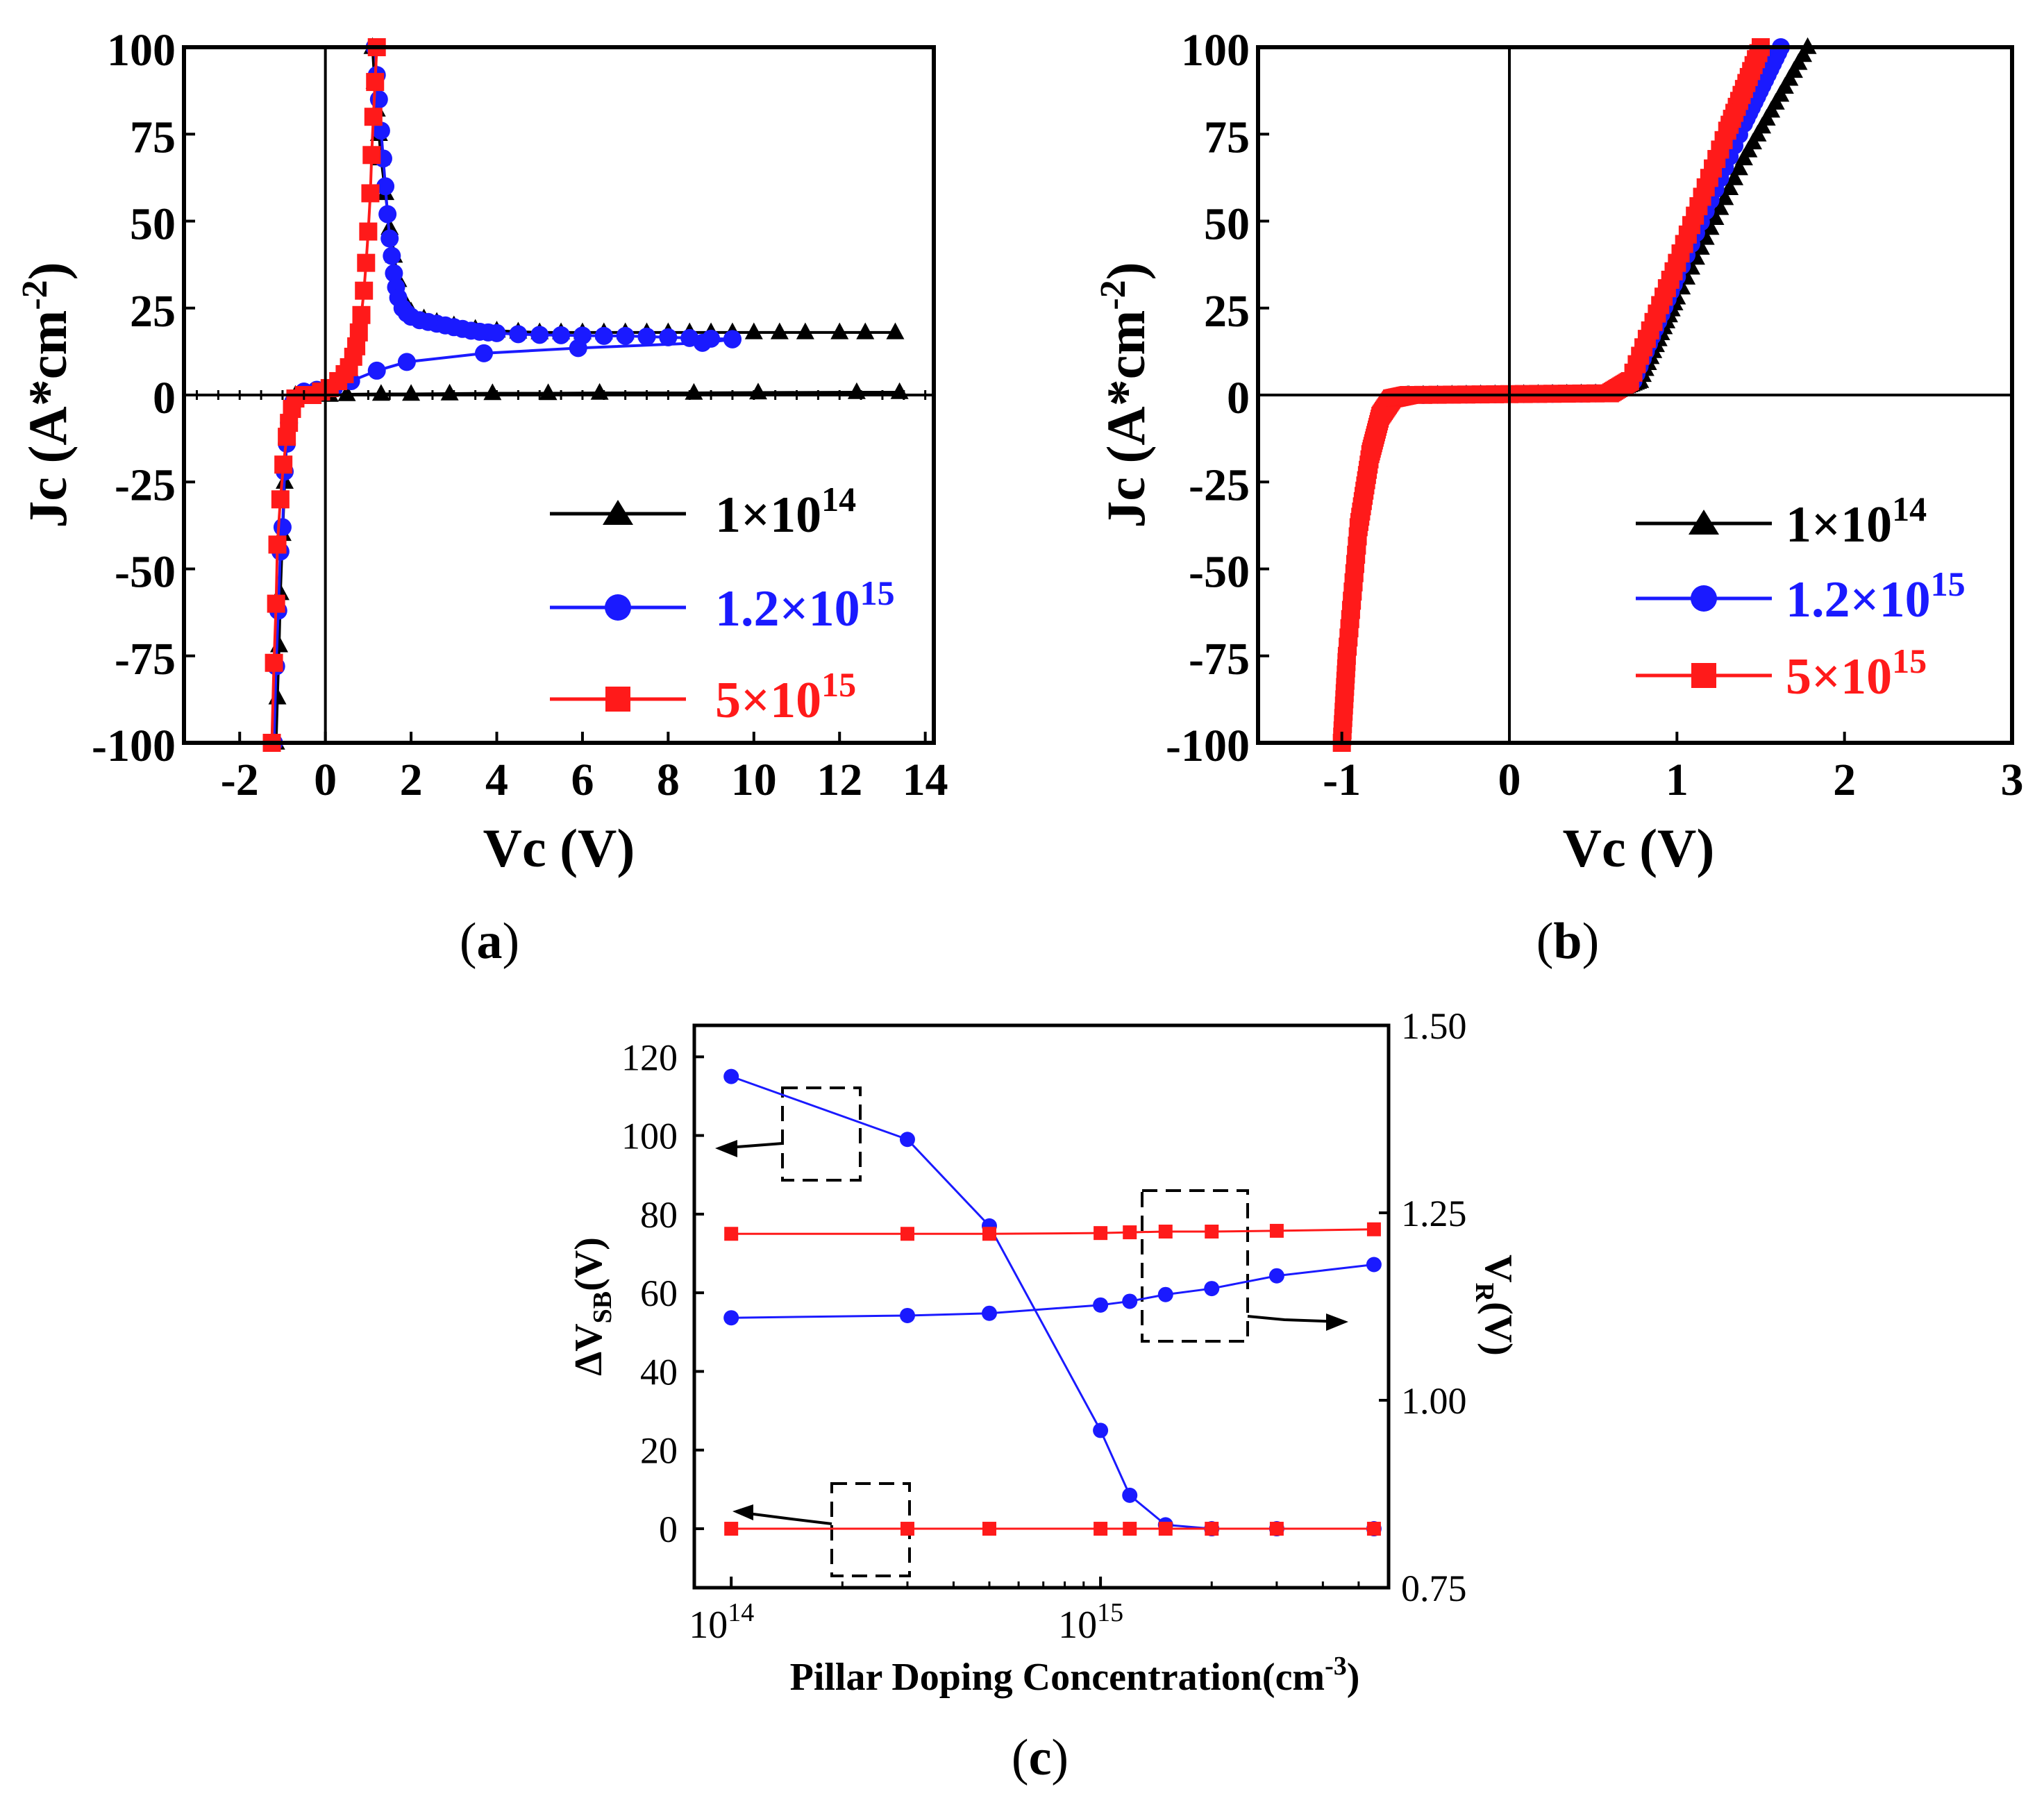 The image size is (2044, 1805). Describe the element at coordinates (805, 605) in the screenshot. I see `legend-label-s2: 1.2×10¹⁵` at that location.